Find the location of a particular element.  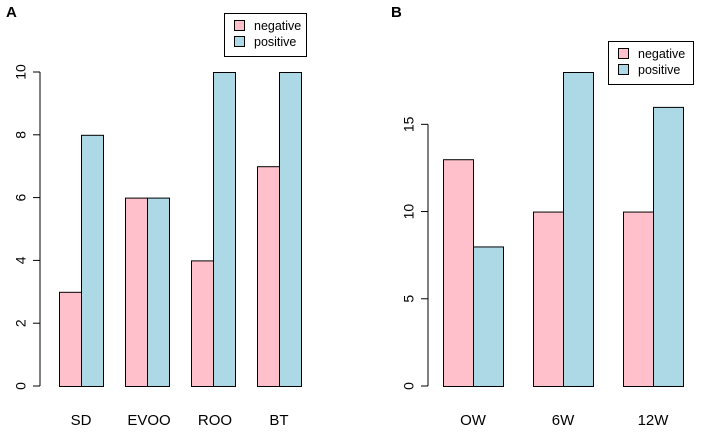

y-tick-label: 6 is located at coordinates (21, 197).